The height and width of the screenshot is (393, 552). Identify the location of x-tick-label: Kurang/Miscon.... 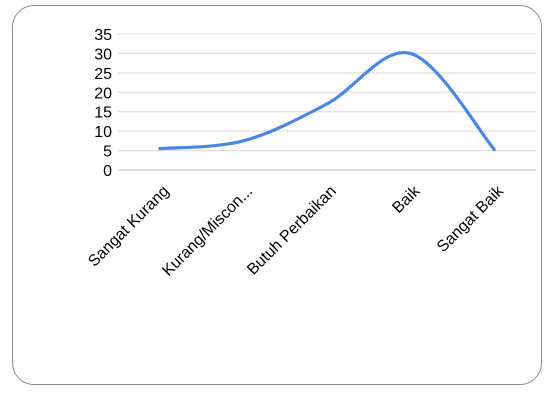
(207, 231).